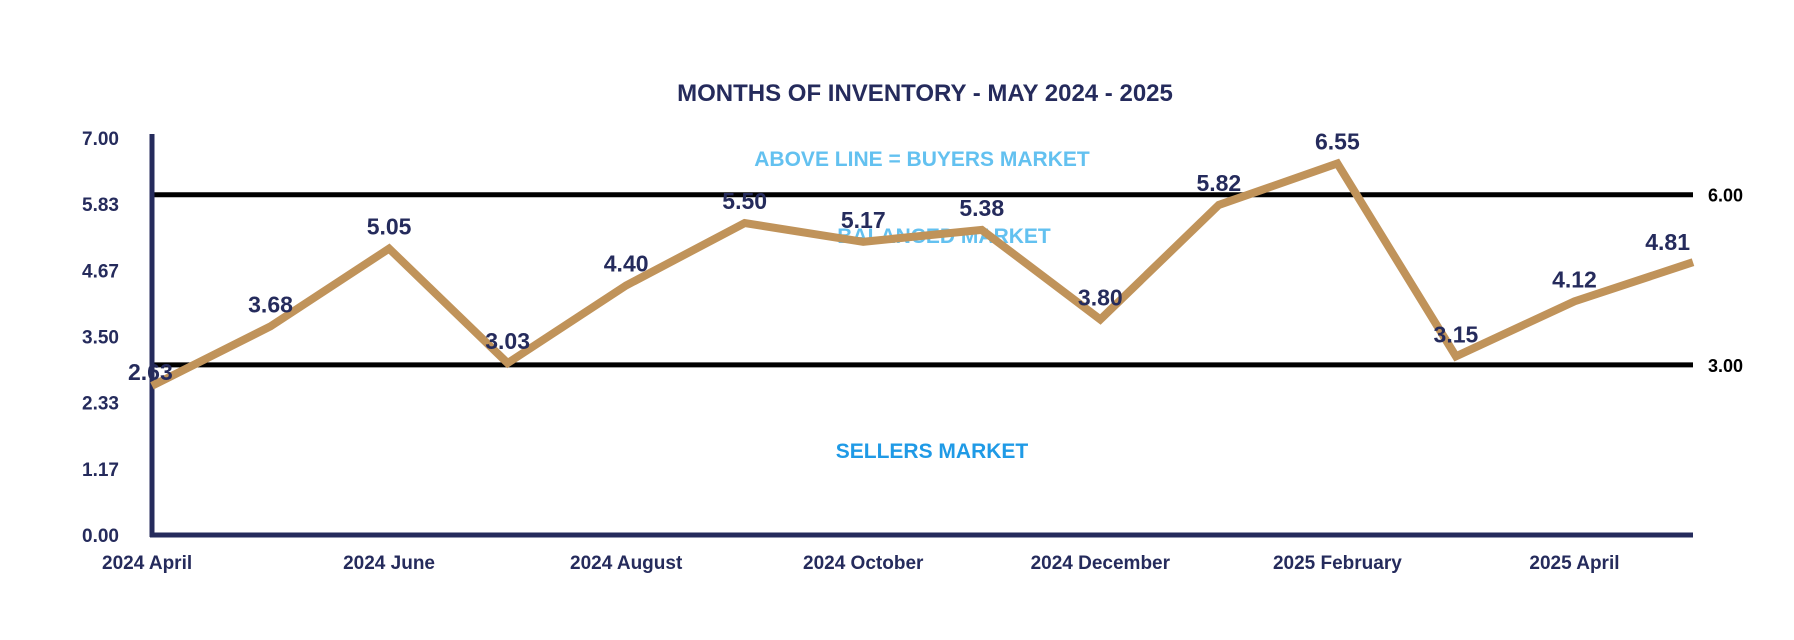 Image resolution: width=1794 pixels, height=640 pixels. Describe the element at coordinates (100, 271) in the screenshot. I see `y-tick-label: 4.67` at that location.